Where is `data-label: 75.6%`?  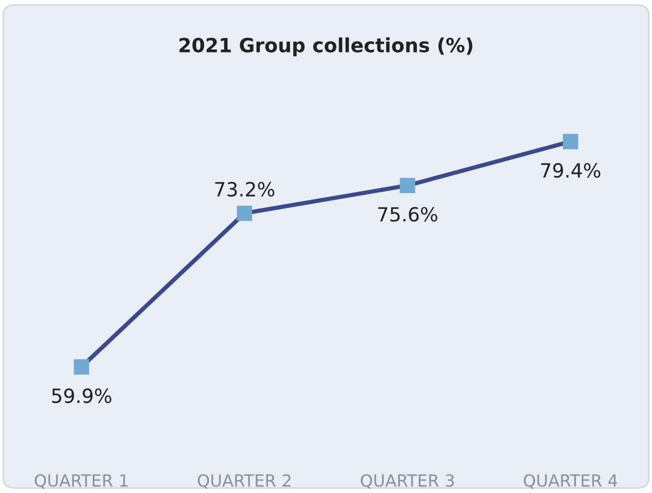
data-label: 75.6% is located at coordinates (408, 214).